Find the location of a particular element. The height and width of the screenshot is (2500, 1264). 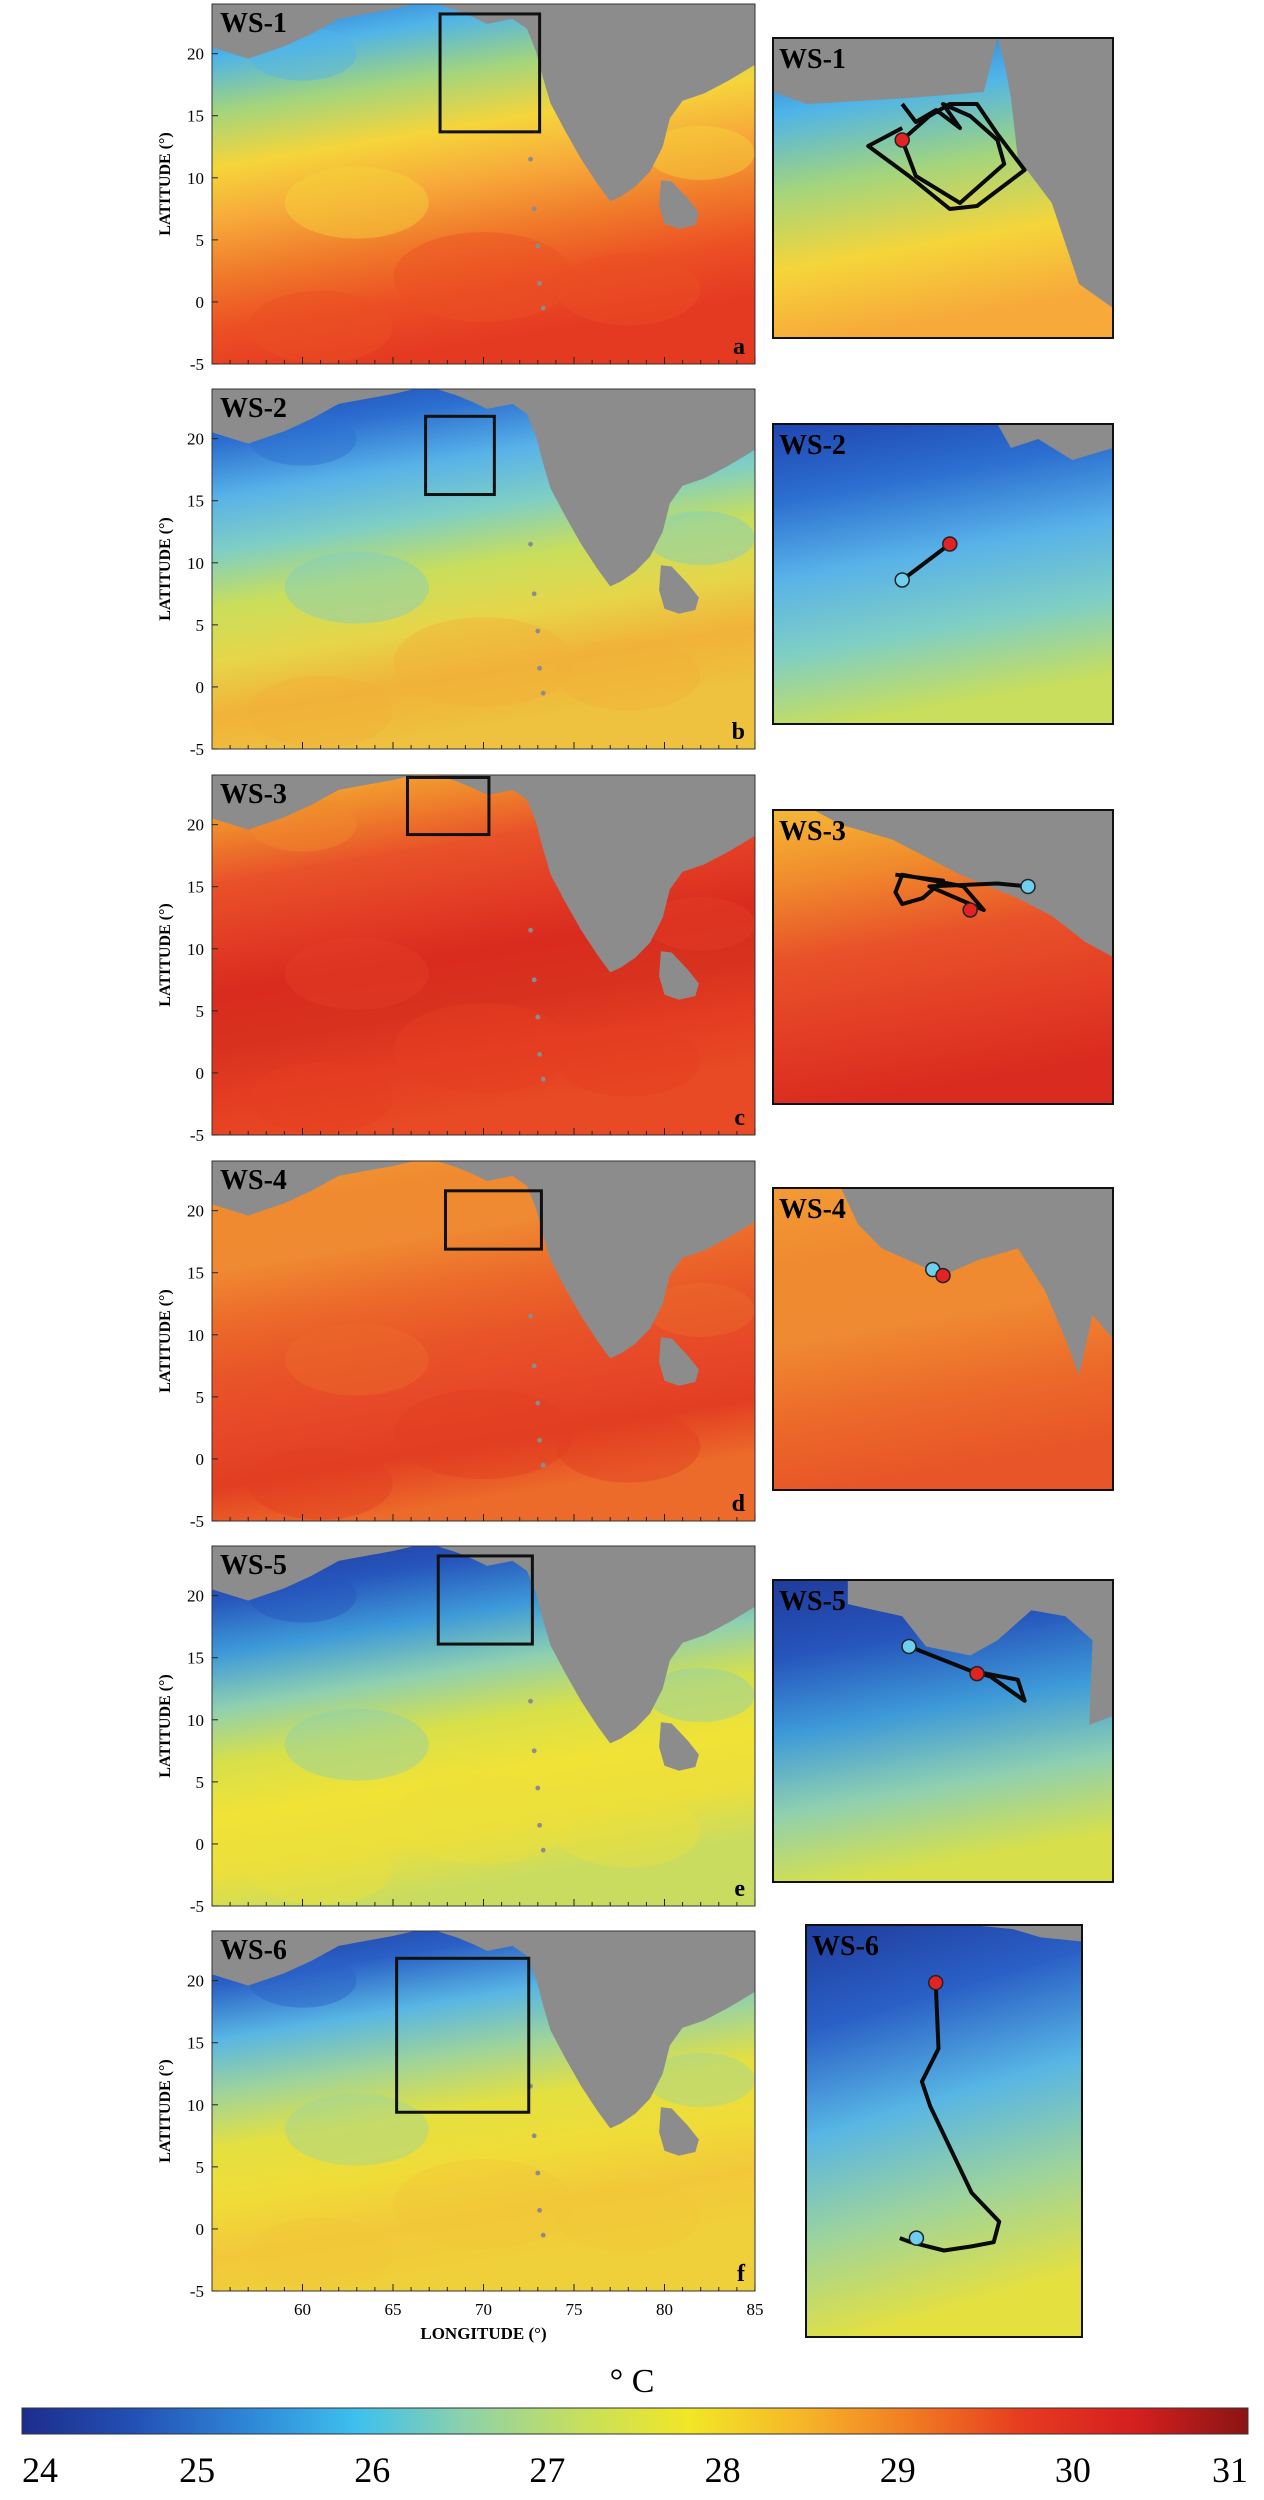

inset-label: WS-3 is located at coordinates (812, 831).